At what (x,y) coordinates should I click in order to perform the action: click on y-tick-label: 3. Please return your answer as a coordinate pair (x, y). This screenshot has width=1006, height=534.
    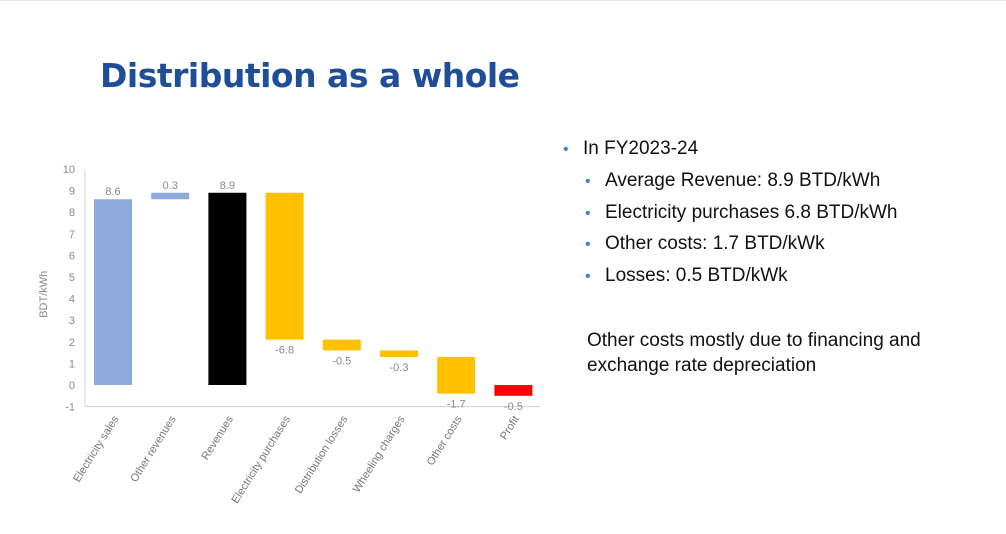
    Looking at the image, I should click on (72, 321).